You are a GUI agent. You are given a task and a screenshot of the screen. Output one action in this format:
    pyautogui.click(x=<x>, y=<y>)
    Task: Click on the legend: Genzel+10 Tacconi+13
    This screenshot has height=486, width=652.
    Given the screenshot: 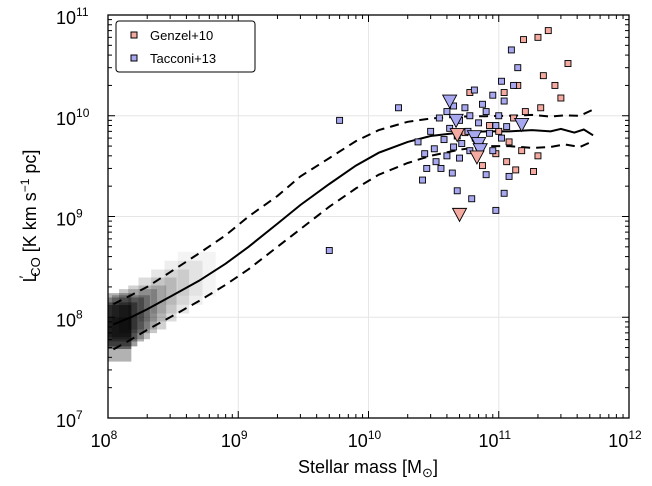 What is the action you would take?
    pyautogui.click(x=185, y=46)
    